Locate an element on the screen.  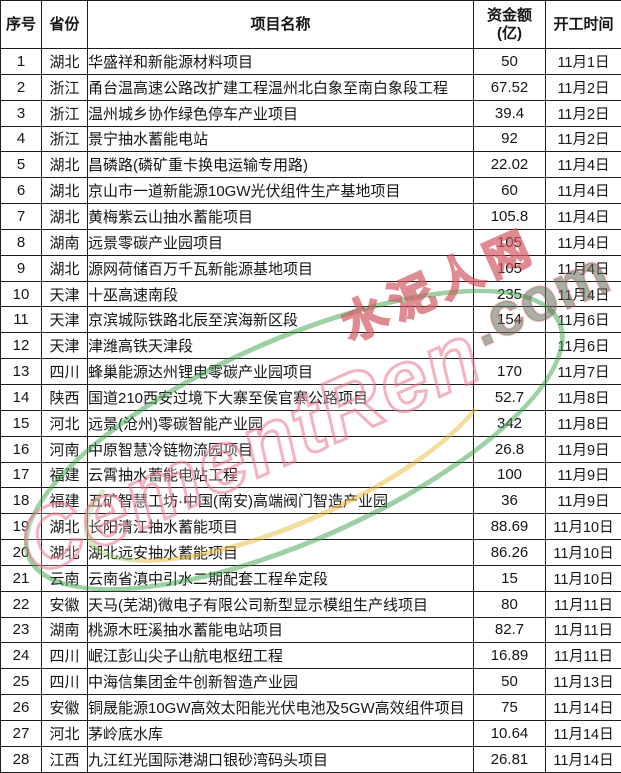
cell-project: 长阳清江抽水蓄能项目 is located at coordinates (280, 527).